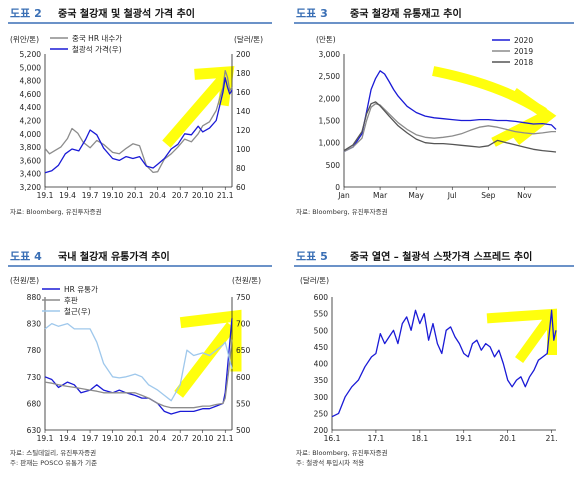 This screenshot has height=479, width=580. I want to click on y-tick-label: 3,400, so click(31, 174).